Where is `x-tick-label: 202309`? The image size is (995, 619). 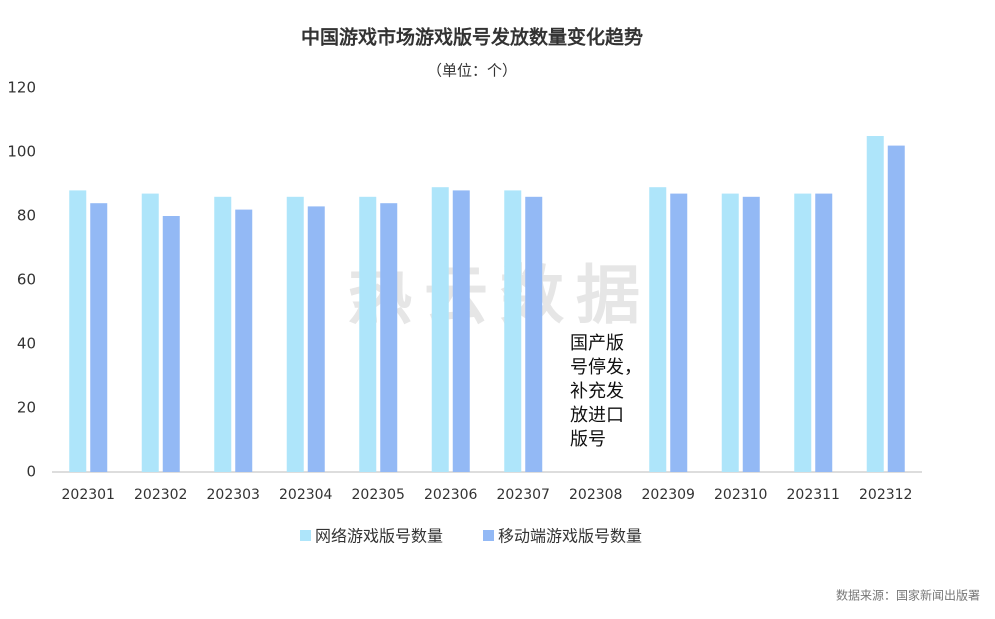
x-tick-label: 202309 is located at coordinates (668, 495).